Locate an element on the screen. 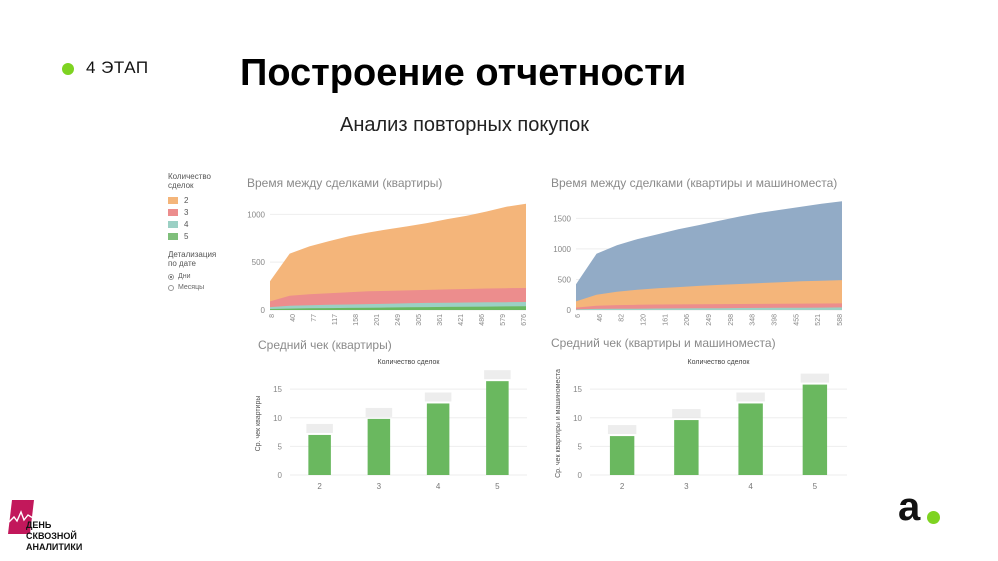  x-tick-label: 117 is located at coordinates (335, 319).